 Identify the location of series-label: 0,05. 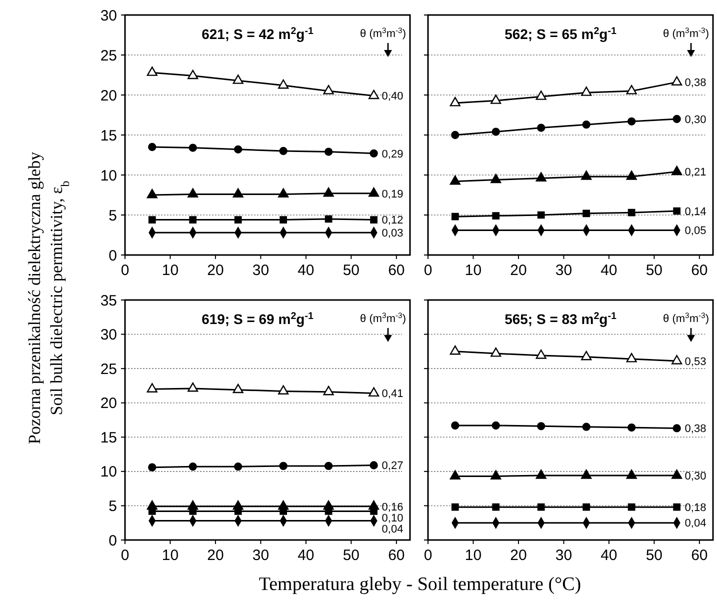
(695, 231).